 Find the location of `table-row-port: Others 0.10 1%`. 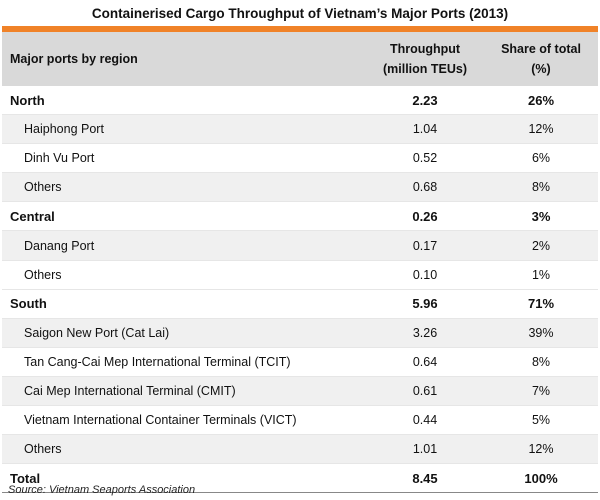

table-row-port: Others 0.10 1% is located at coordinates (300, 275).